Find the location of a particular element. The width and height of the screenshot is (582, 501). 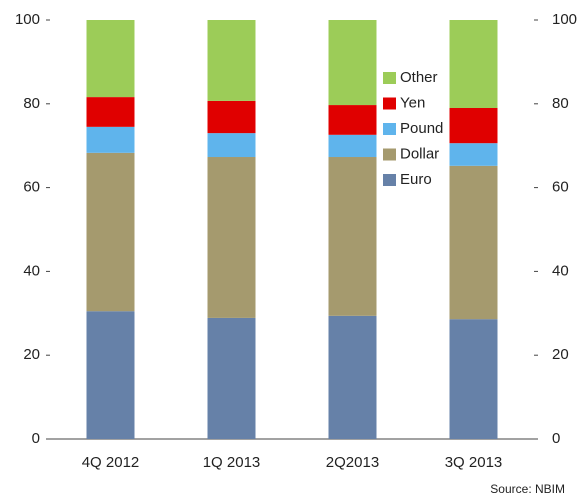

x-tick-label: 3Q 2013 is located at coordinates (474, 462).